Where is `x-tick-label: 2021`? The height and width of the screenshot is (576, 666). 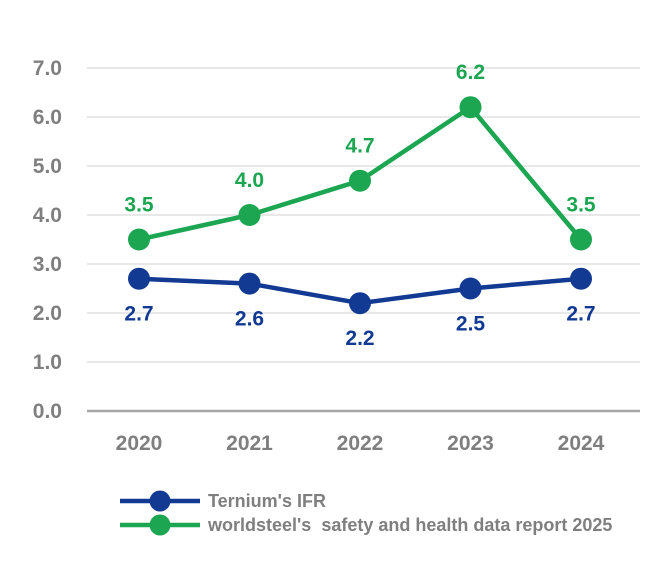
x-tick-label: 2021 is located at coordinates (249, 443).